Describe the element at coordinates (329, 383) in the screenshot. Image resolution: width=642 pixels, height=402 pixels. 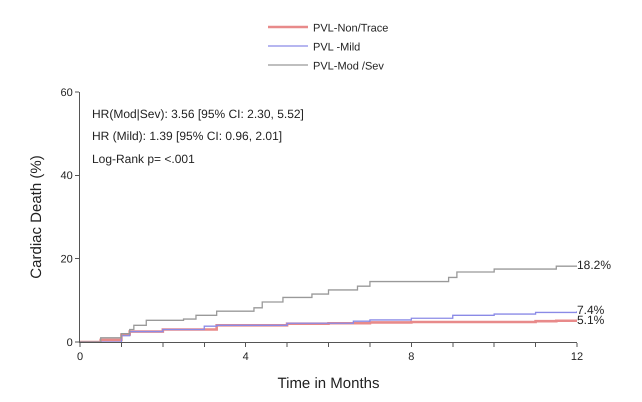
I see `x-axis-title: Time in Months` at that location.